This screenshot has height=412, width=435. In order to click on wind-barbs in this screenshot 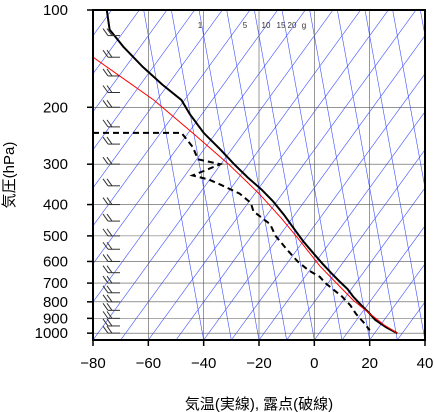, I will do `click(111, 181)`.